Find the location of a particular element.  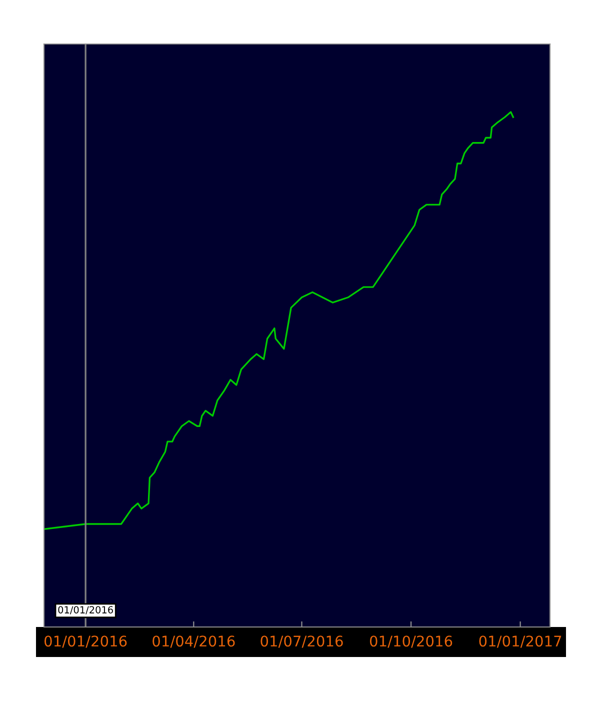

x-tick-label: 01/07/2016 is located at coordinates (301, 642).